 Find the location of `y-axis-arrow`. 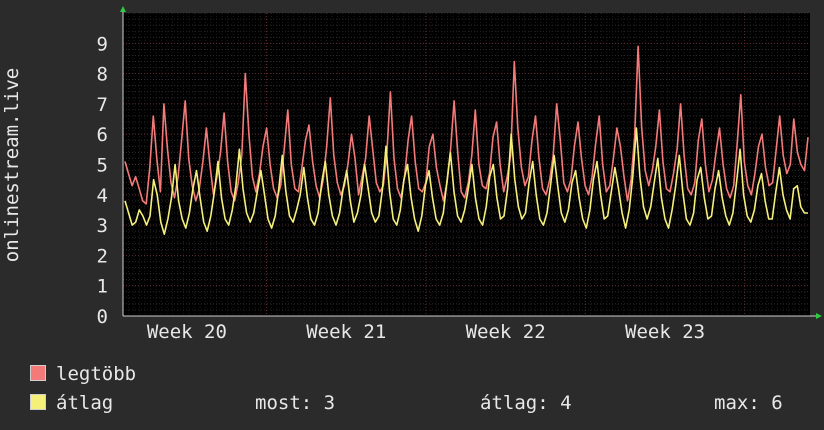

y-axis-arrow is located at coordinates (123, 9).